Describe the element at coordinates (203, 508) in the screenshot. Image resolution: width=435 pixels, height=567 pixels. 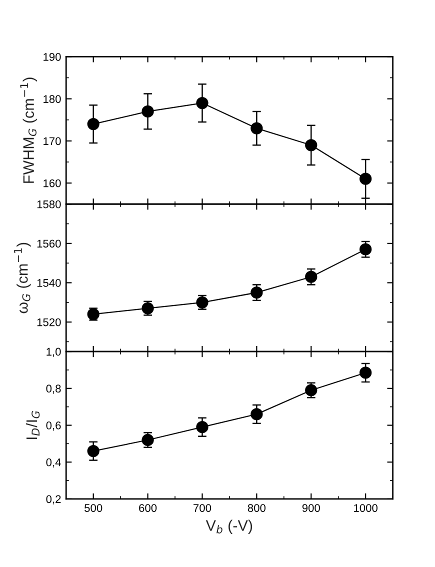
I see `x-tick-label: 700` at that location.